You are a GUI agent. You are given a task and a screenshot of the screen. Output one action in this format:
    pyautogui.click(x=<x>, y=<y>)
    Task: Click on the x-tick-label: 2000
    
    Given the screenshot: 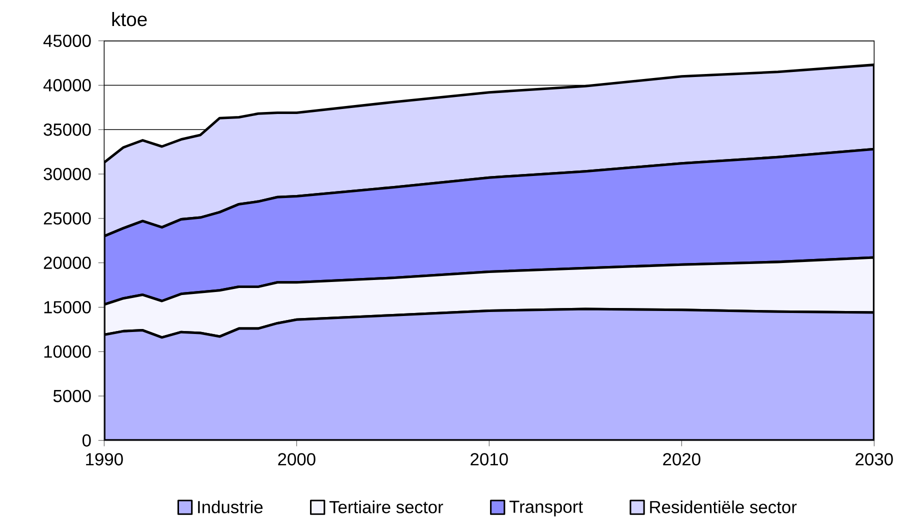 What is the action you would take?
    pyautogui.click(x=297, y=459)
    